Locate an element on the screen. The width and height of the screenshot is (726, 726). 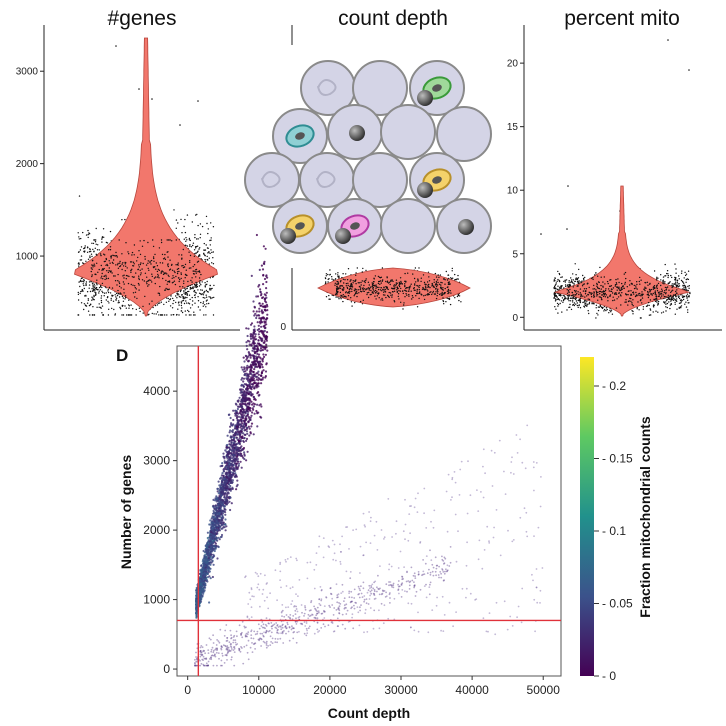
bead is located at coordinates (288, 236).